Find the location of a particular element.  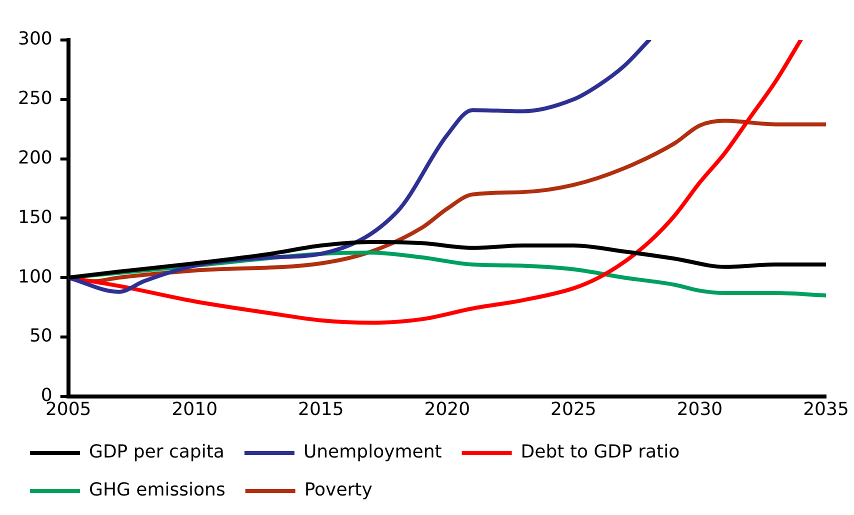

x-tick-label: 2020 is located at coordinates (447, 409).